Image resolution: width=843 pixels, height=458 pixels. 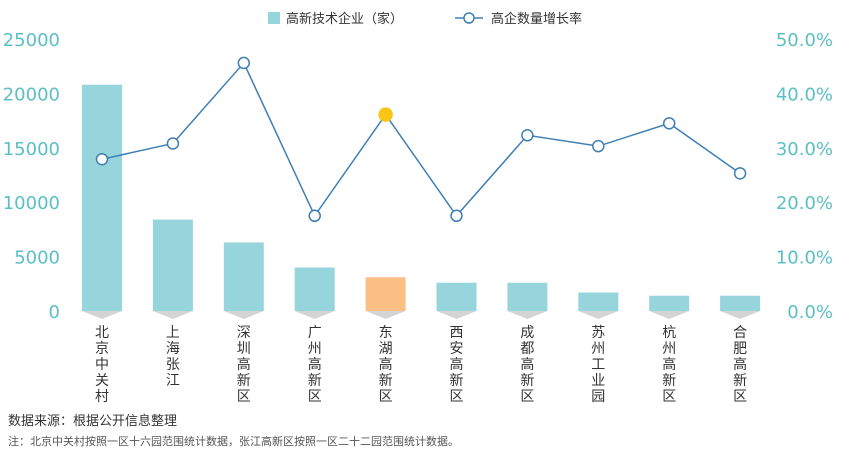 What do you see at coordinates (386, 333) in the screenshot?
I see `x-tick-label-char: 东` at bounding box center [386, 333].